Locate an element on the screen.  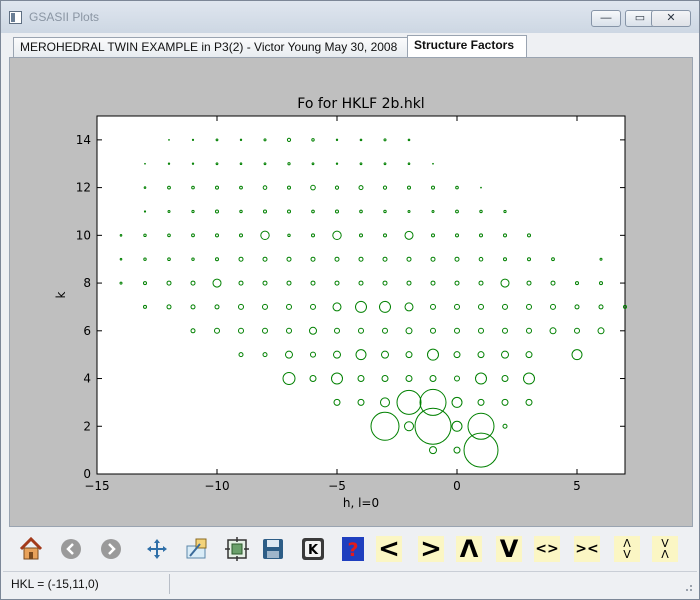
forward-button is located at coordinates (111, 549).